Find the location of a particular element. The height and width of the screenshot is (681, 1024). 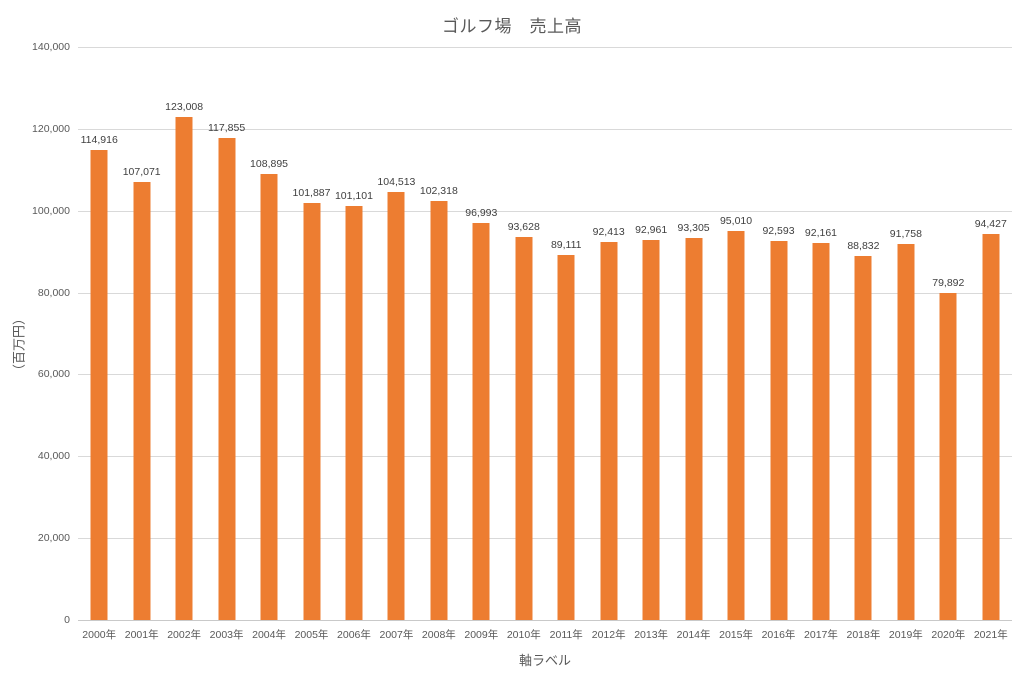

y-axis-tick-label: 40,000 is located at coordinates (53, 456).